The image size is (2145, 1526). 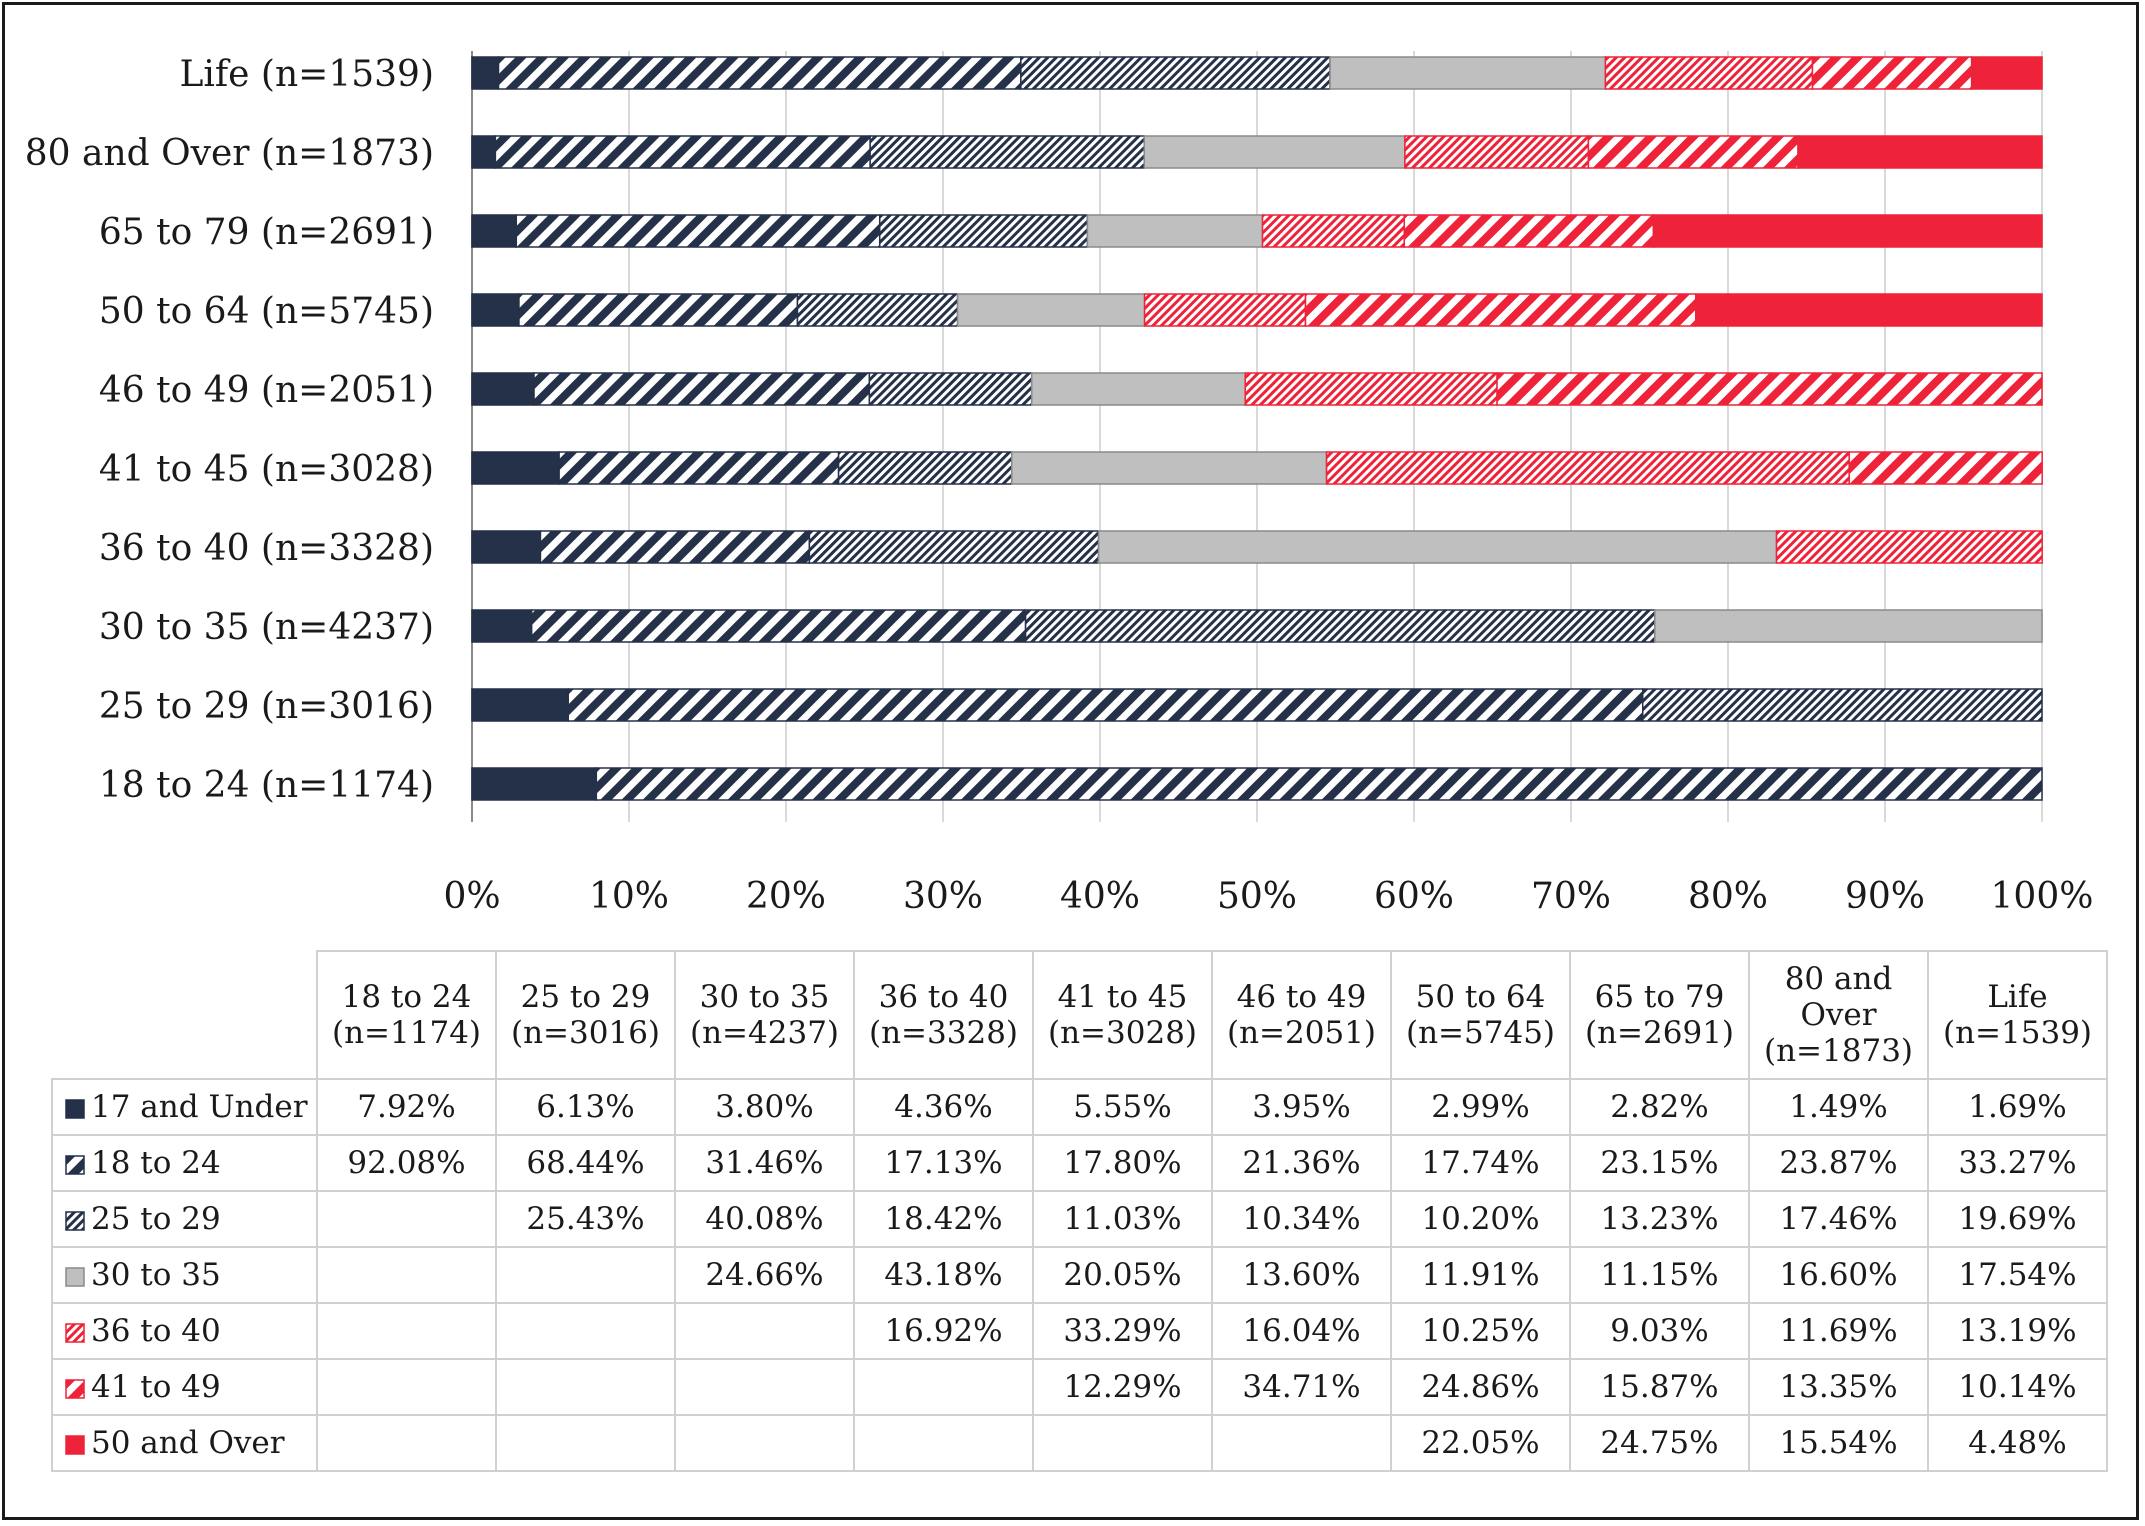 I want to click on x-tick-label: 40%, so click(x=1100, y=896).